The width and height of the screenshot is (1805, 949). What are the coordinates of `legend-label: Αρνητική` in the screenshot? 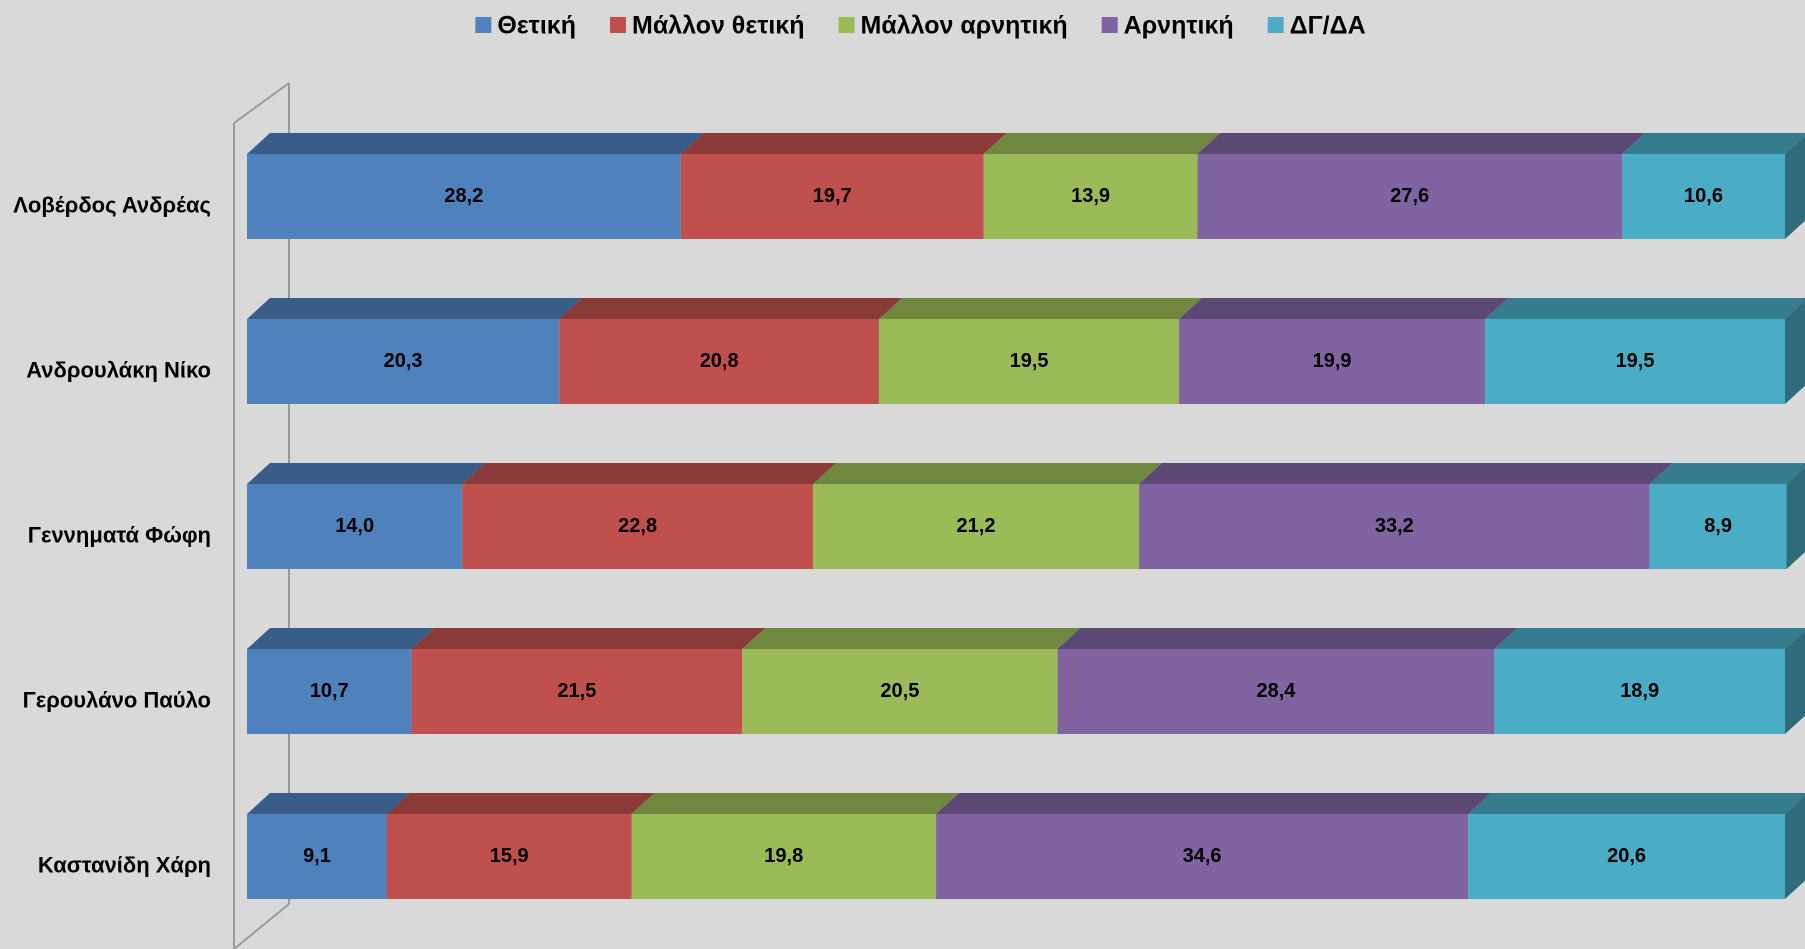 It's located at (1179, 26).